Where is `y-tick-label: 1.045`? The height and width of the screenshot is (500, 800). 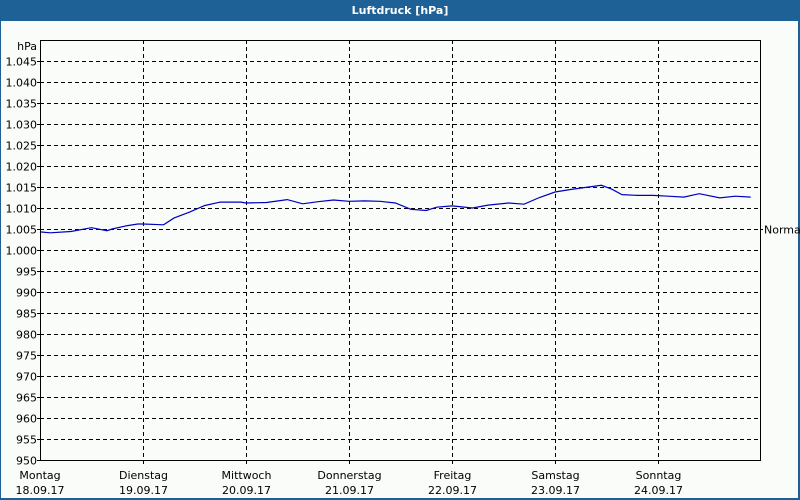 y-tick-label: 1.045 is located at coordinates (22, 62).